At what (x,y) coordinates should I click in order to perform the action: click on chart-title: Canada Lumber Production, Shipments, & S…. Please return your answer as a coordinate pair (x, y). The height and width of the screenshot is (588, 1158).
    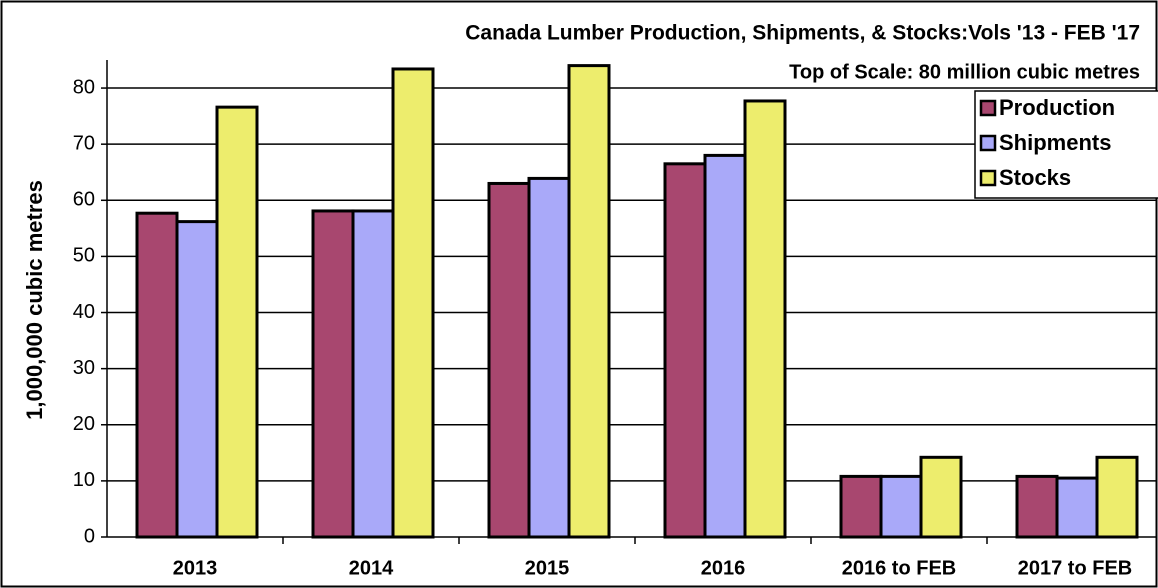
    Looking at the image, I should click on (802, 33).